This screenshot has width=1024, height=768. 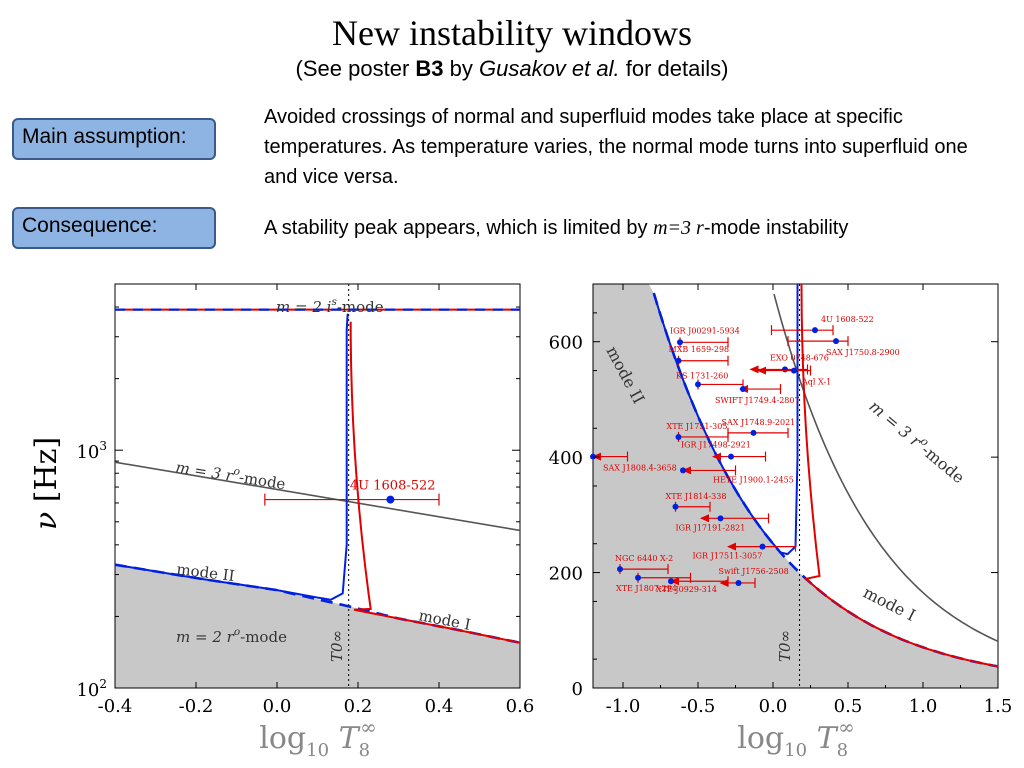 What do you see at coordinates (90, 225) in the screenshot?
I see `consequence-label: Consequence:` at bounding box center [90, 225].